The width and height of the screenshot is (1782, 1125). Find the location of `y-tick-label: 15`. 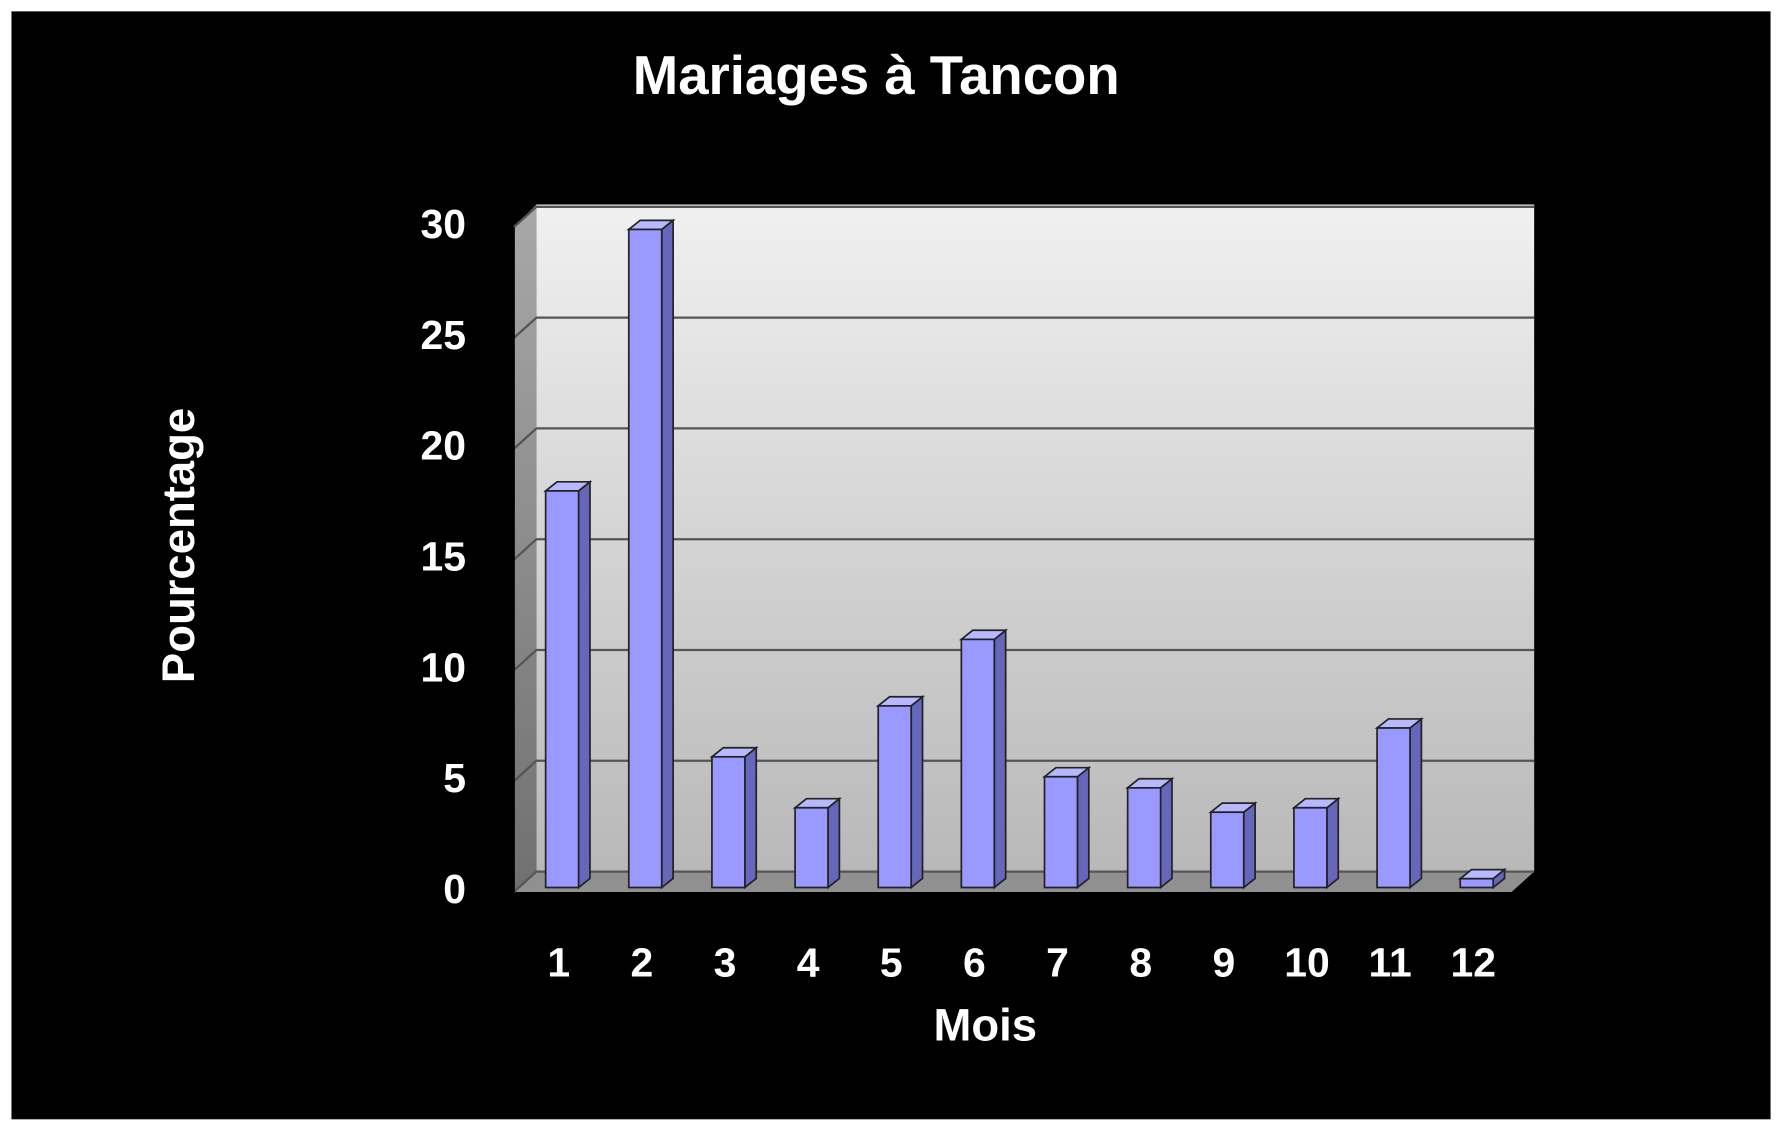

y-tick-label: 15 is located at coordinates (443, 556).